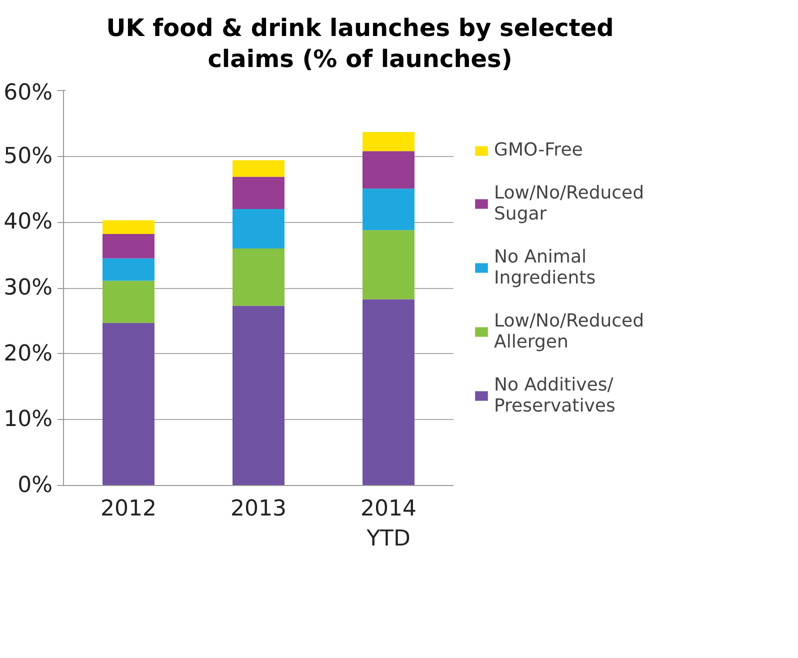 The height and width of the screenshot is (658, 798). I want to click on legend-label: GMO-Free, so click(538, 150).